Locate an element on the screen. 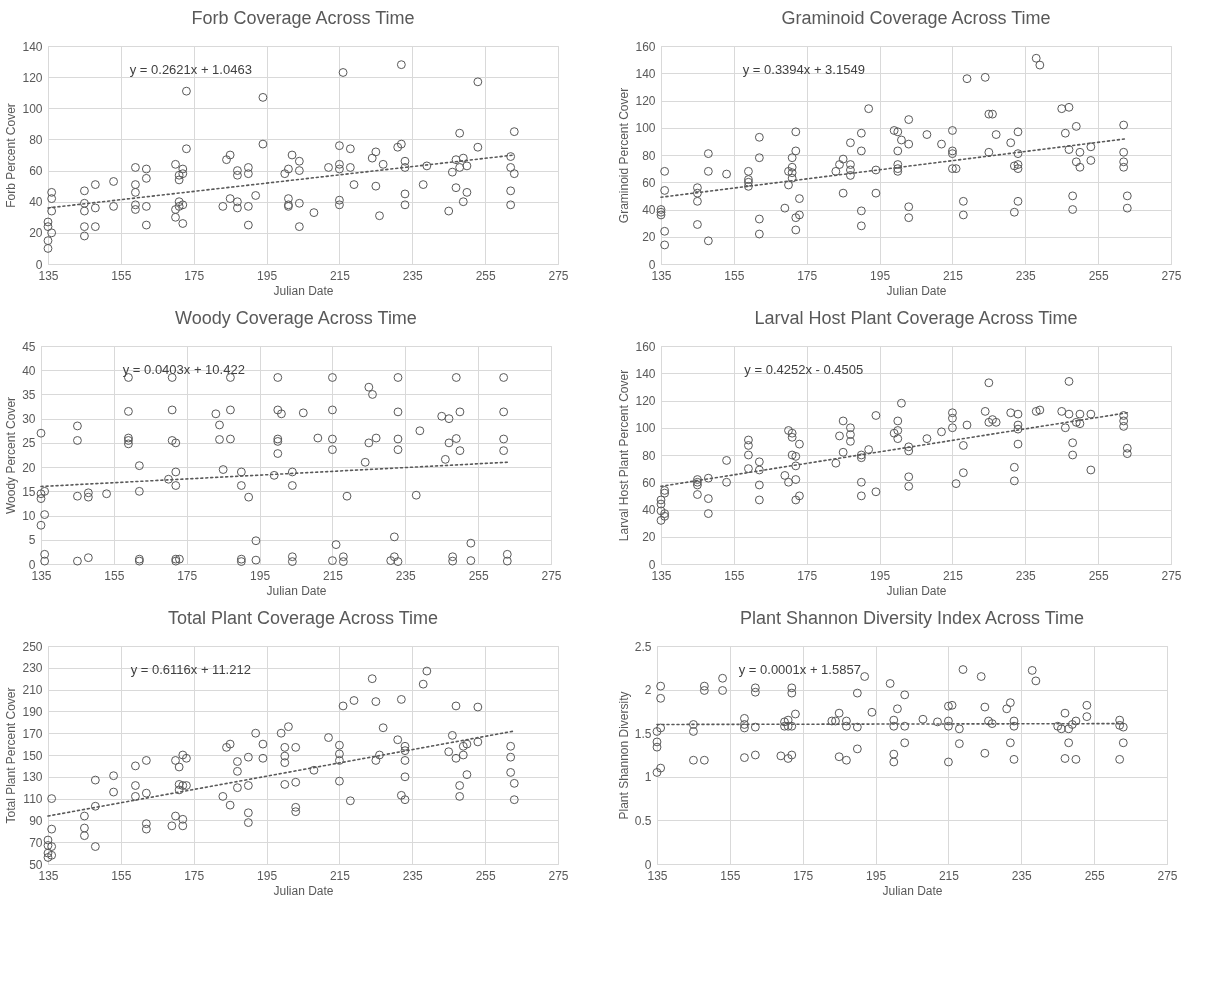  chart-title: Woody Coverage Across Time is located at coordinates (296, 318).